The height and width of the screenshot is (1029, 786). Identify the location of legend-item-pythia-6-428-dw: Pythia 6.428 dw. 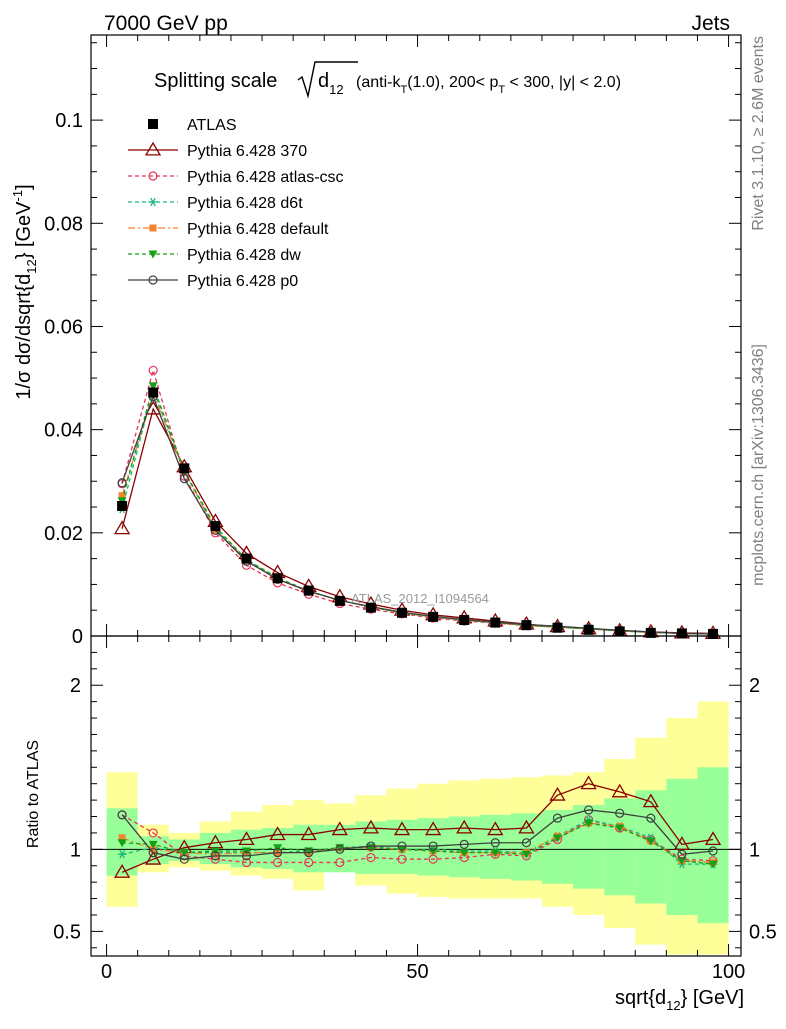
(214, 255).